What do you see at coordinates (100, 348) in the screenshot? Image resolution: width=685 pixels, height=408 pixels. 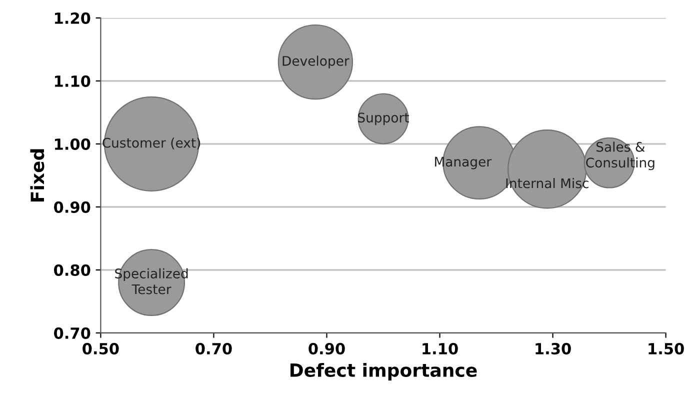 I see `x-tick-label: 0.50` at bounding box center [100, 348].